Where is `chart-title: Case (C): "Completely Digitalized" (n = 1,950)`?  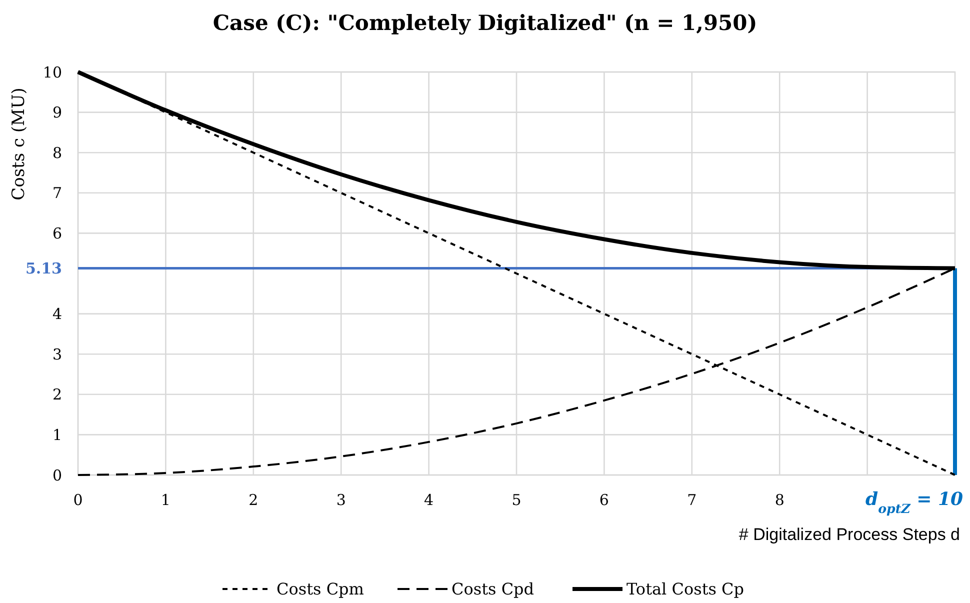 chart-title: Case (C): "Completely Digitalized" (n = 1,950) is located at coordinates (485, 22).